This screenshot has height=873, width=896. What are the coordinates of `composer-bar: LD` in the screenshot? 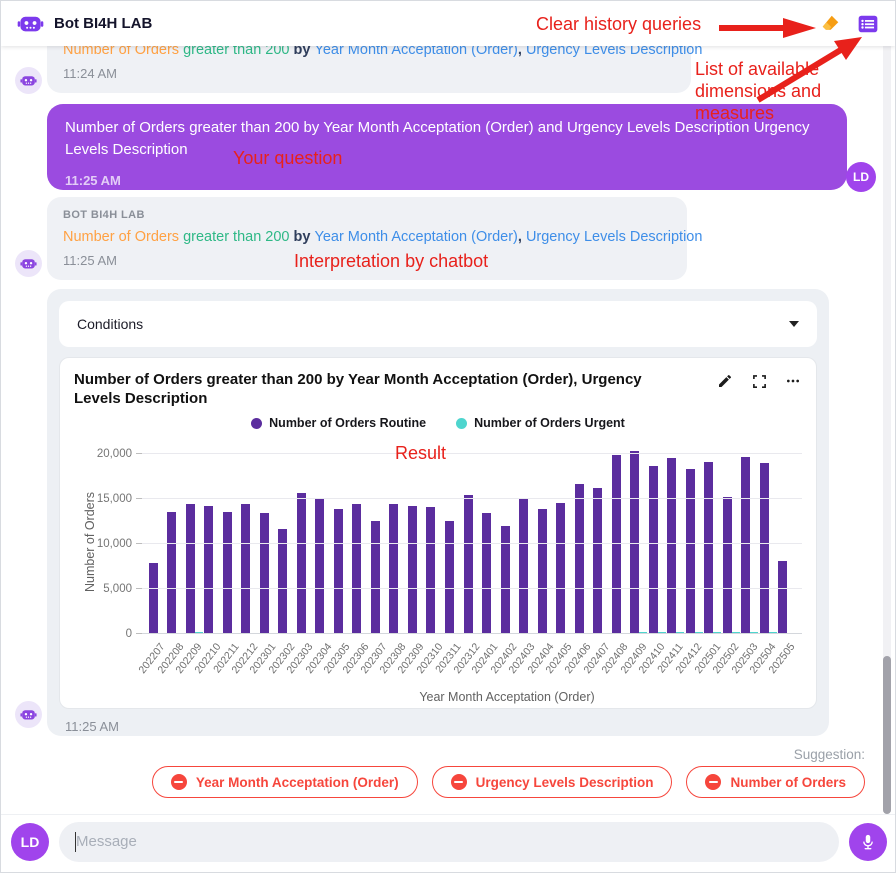 It's located at (448, 843).